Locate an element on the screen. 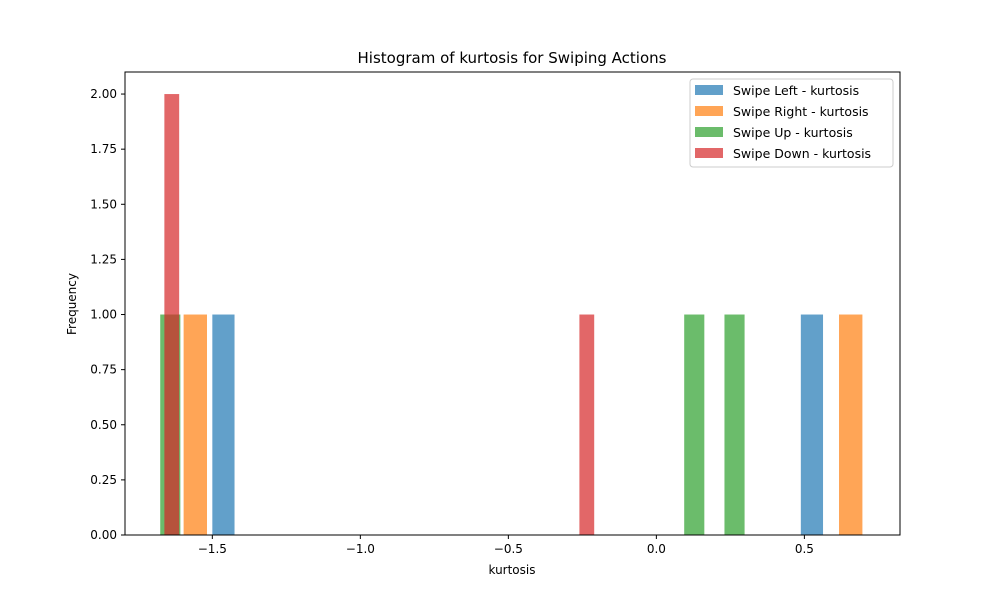 This screenshot has width=1000, height=600. y-tick-label: 0.50 is located at coordinates (103, 425).